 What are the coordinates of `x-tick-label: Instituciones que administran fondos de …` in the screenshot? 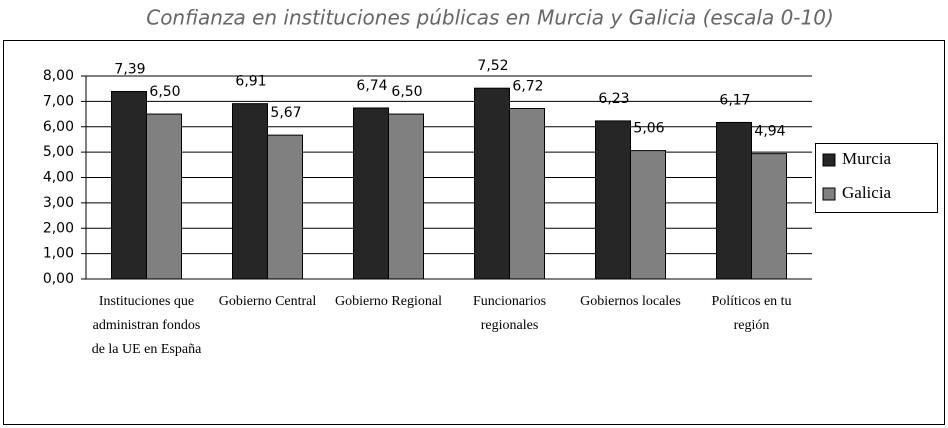 It's located at (146, 325).